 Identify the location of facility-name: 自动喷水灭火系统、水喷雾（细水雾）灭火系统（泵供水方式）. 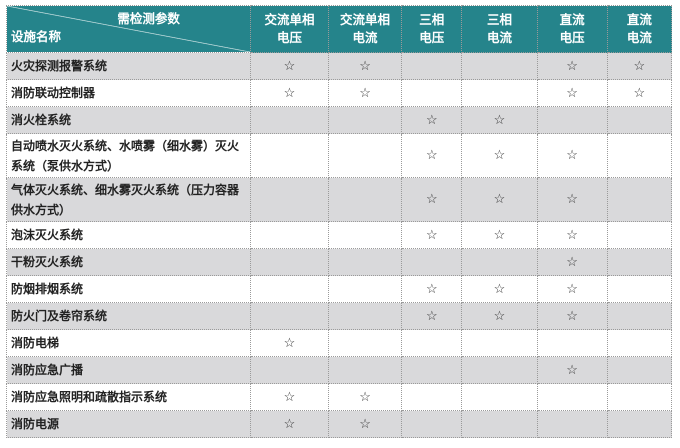
(128, 155).